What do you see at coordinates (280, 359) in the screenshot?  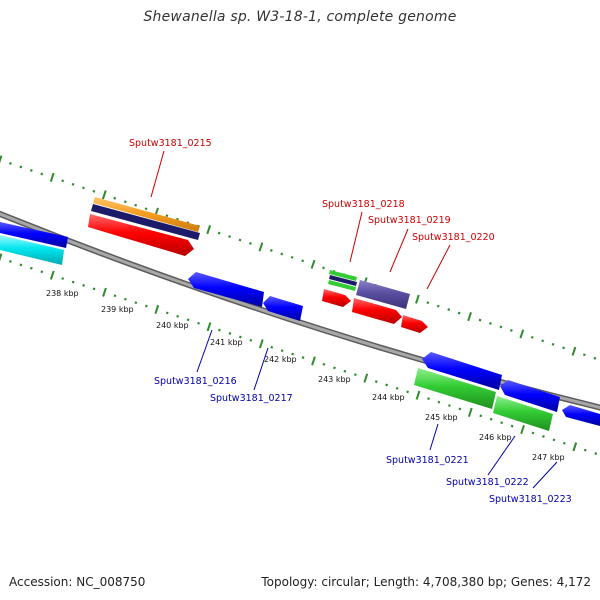 I see `kbp-label-242: 242 kbp` at bounding box center [280, 359].